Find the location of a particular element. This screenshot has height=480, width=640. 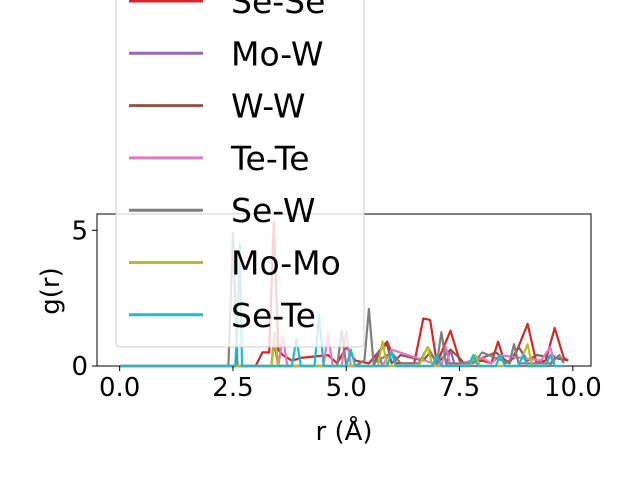

legend-label: Se-W is located at coordinates (273, 210).